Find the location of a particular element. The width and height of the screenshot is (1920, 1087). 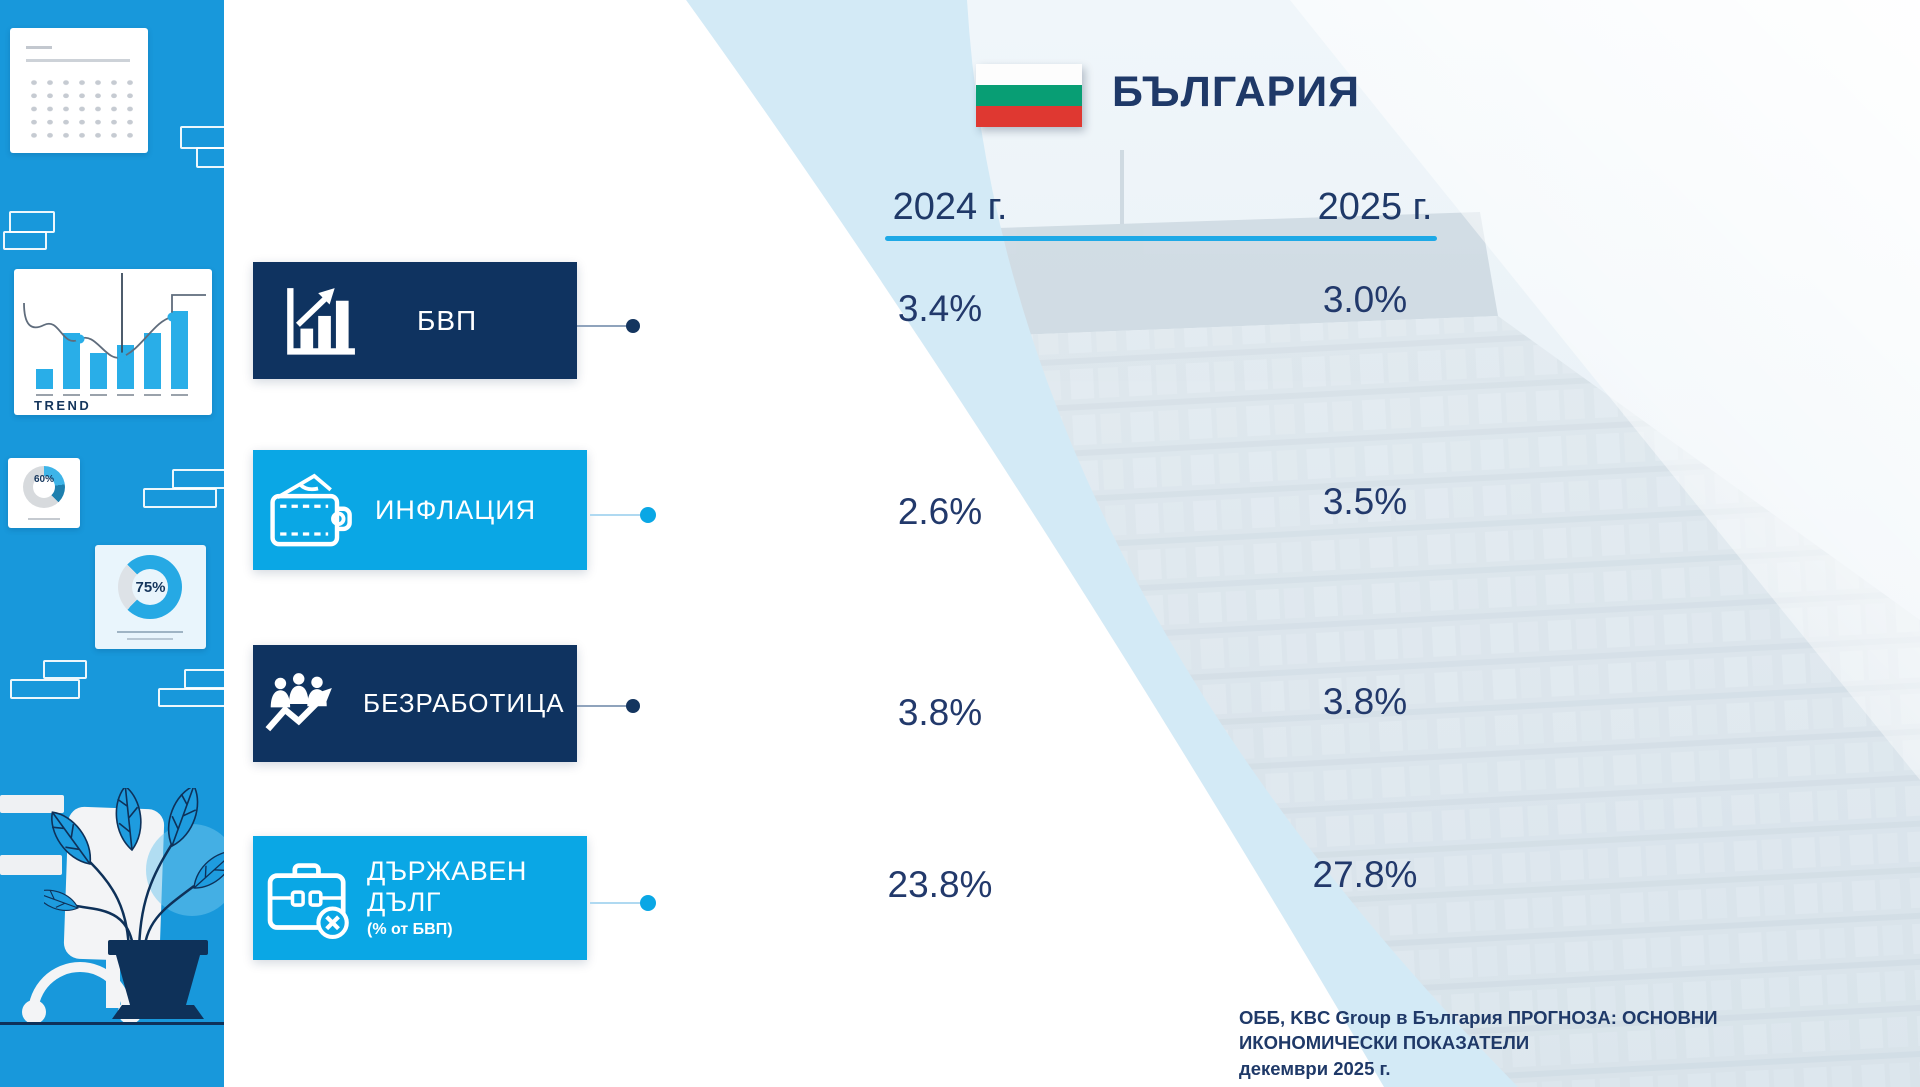

donut-75-ring is located at coordinates (150, 587).